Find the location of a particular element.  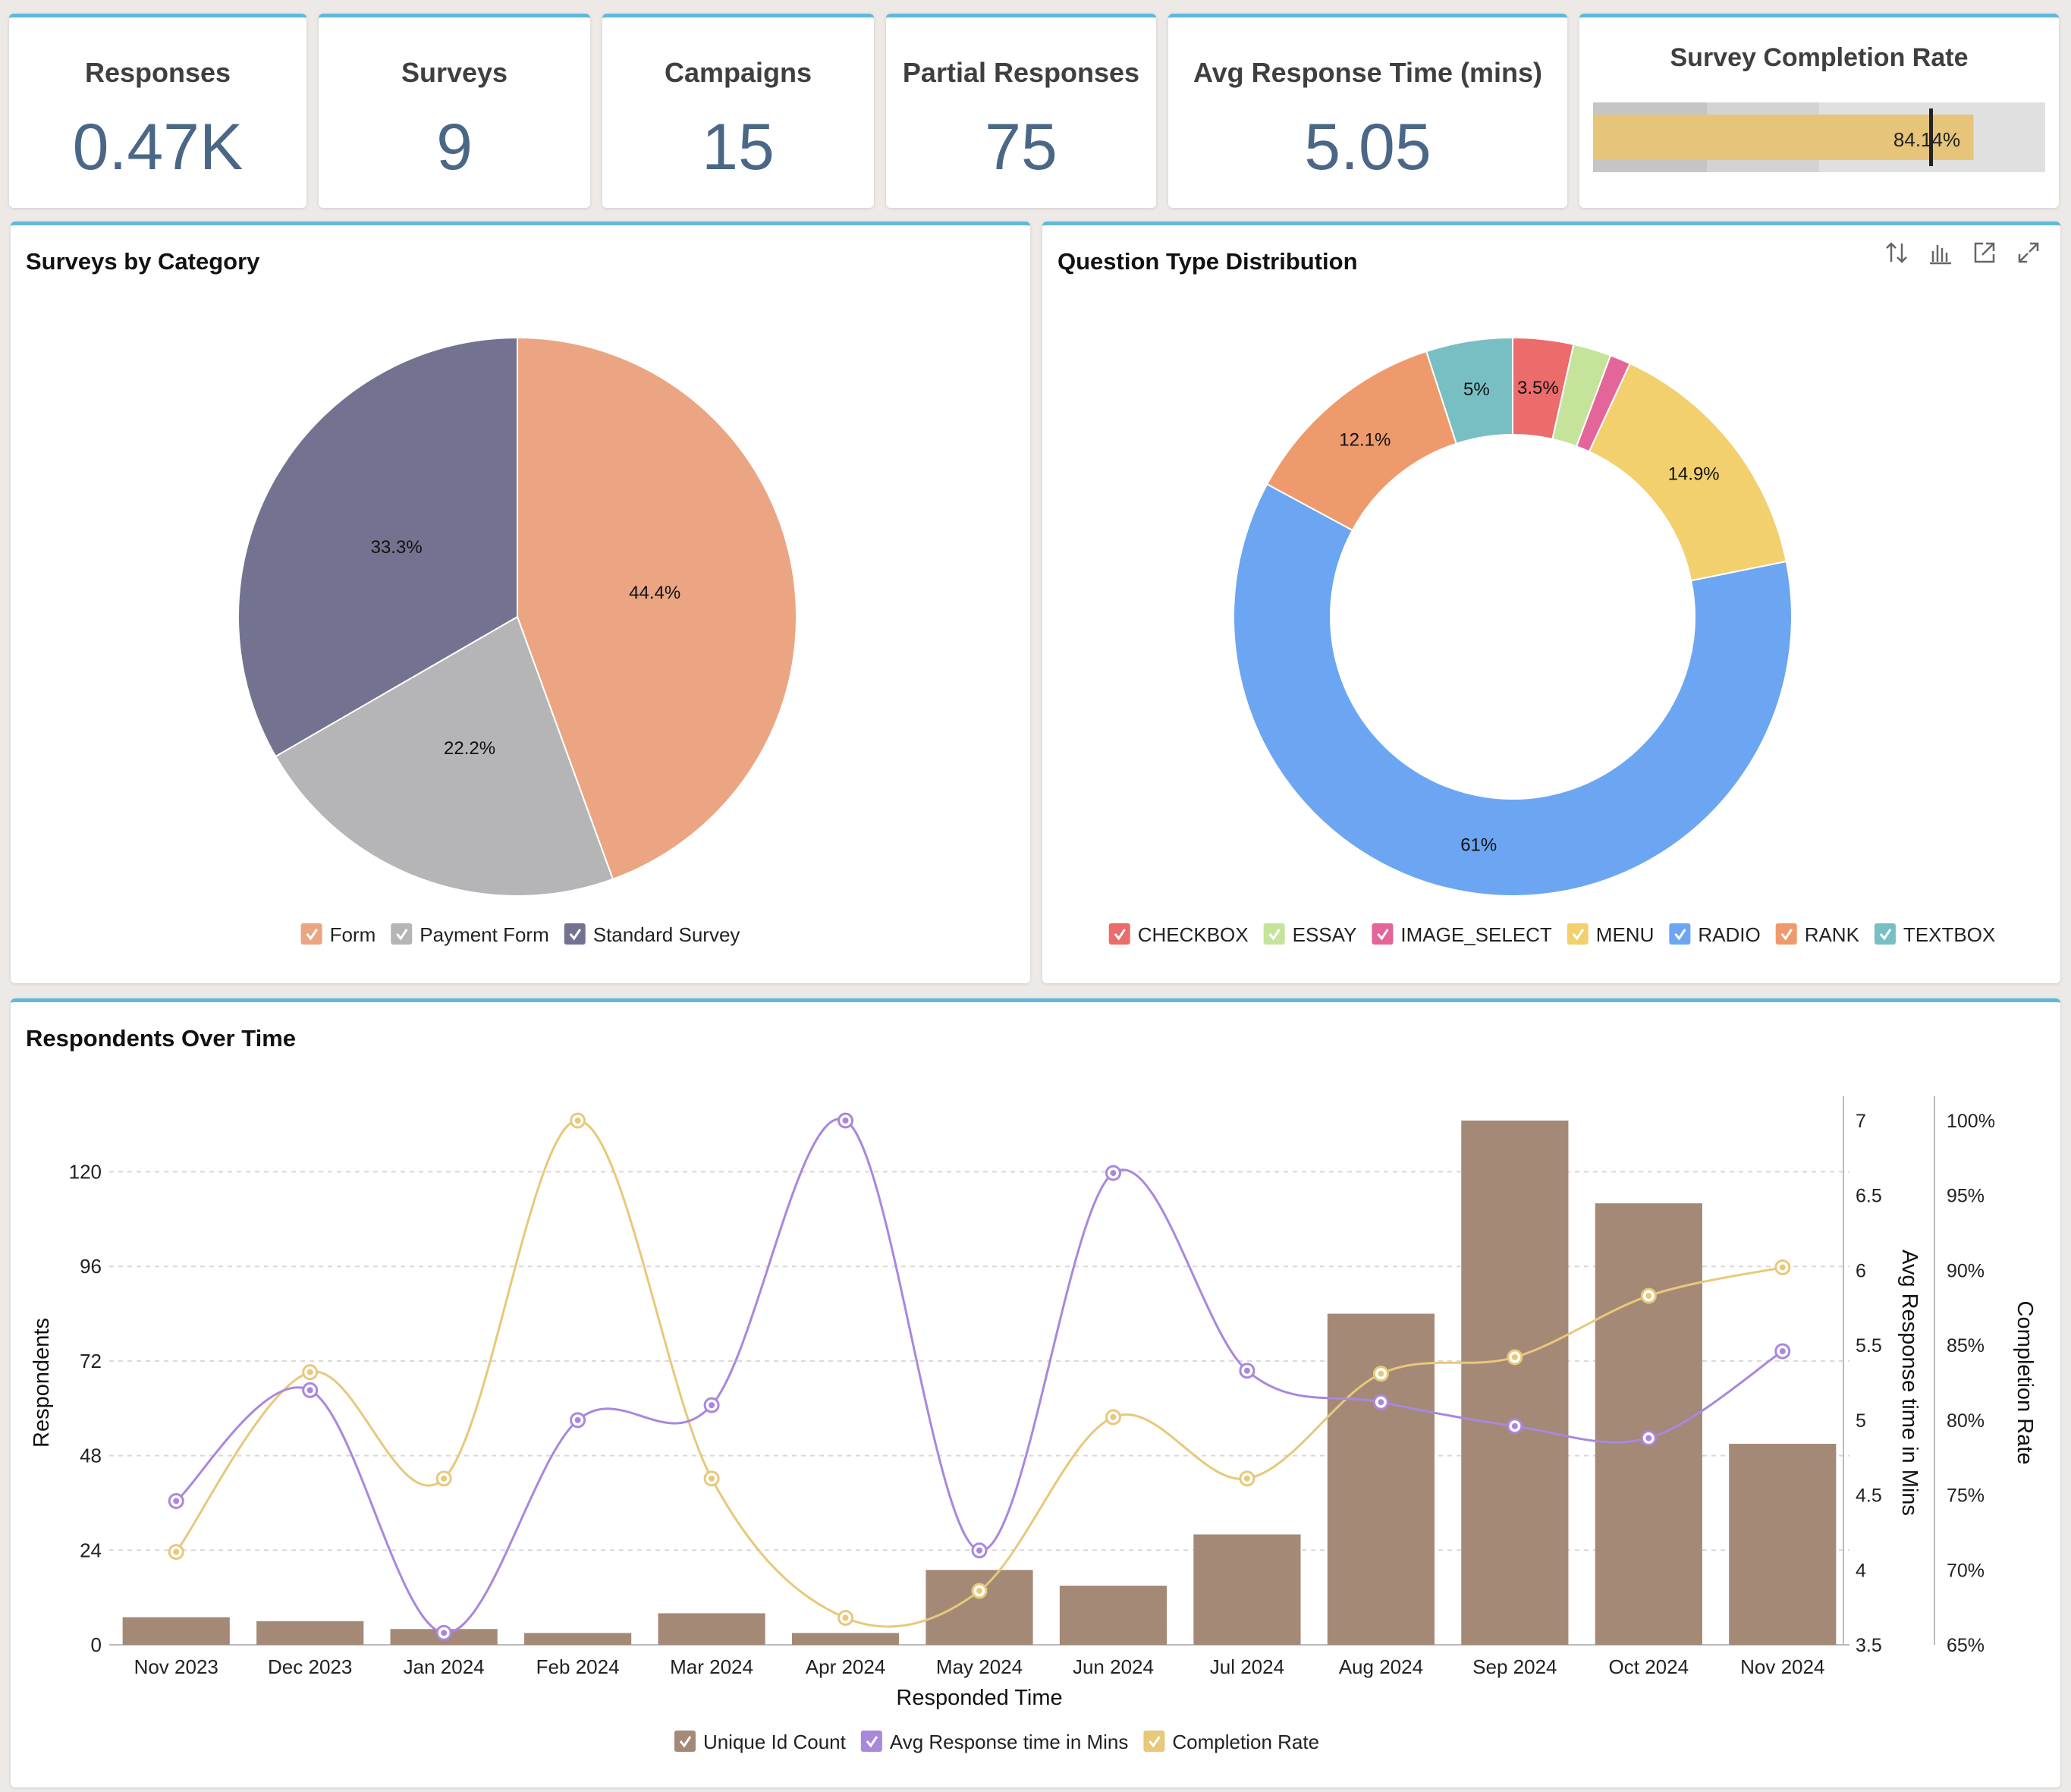

y-tick-label: 0 is located at coordinates (96, 1645).